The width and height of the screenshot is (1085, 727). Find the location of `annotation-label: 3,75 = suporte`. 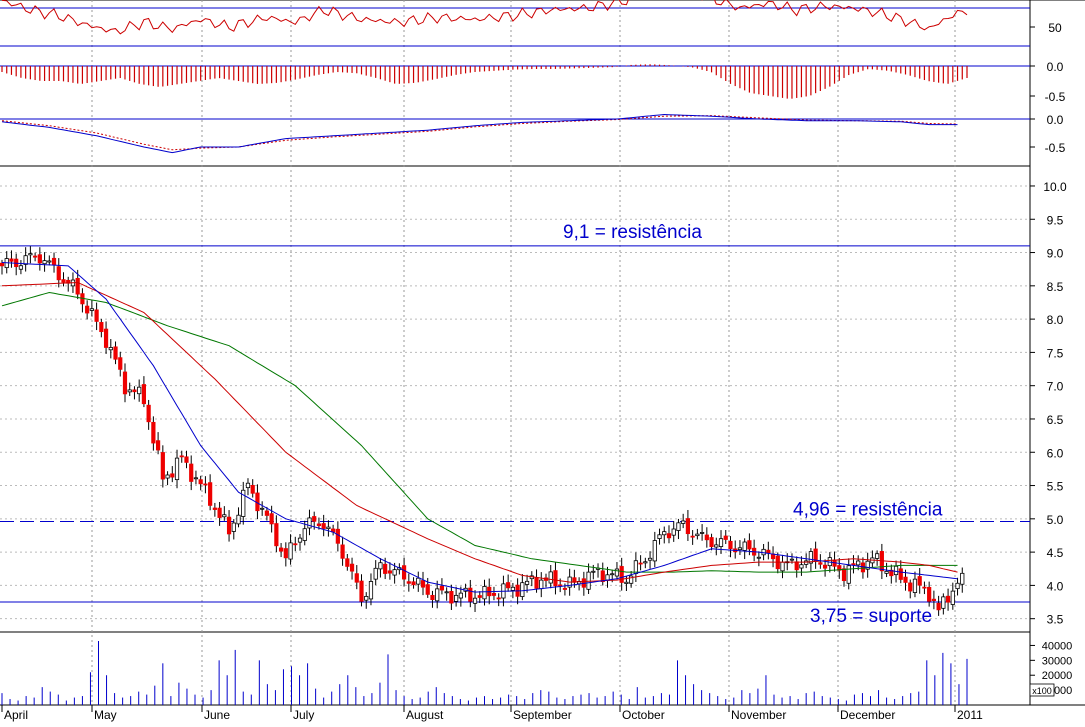

annotation-label: 3,75 = suporte is located at coordinates (871, 616).